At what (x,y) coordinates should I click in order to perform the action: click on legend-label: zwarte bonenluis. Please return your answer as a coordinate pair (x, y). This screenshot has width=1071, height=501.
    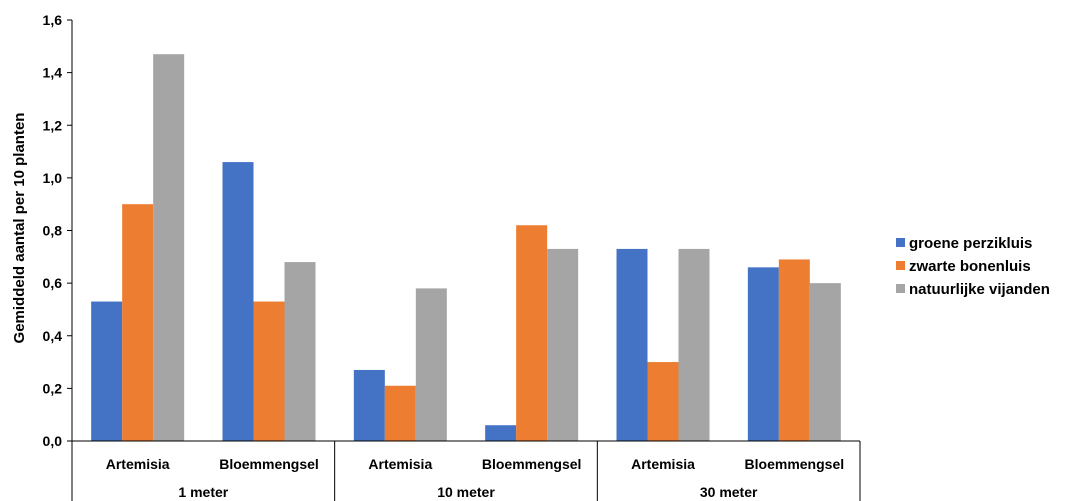
    Looking at the image, I should click on (970, 266).